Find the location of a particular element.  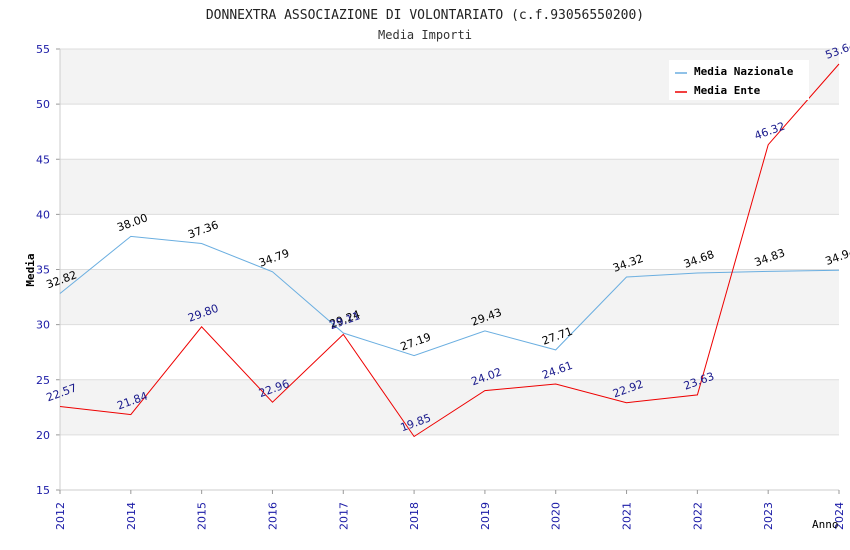

x-tick-label: 2021 is located at coordinates (627, 516).